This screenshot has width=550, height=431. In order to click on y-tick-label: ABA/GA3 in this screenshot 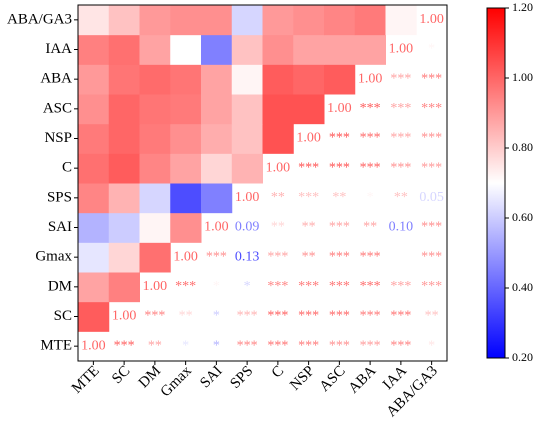, I will do `click(39, 19)`.